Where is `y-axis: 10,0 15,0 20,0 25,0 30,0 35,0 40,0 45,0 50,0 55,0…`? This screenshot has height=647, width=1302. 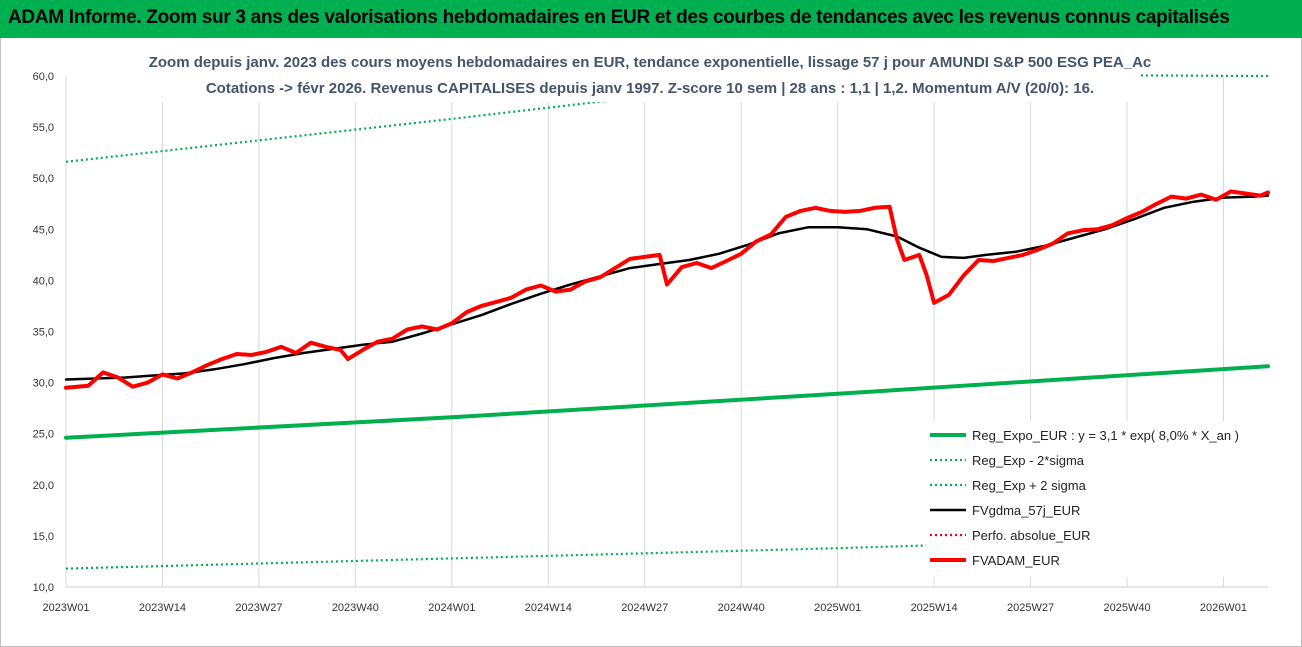
y-axis: 10,0 15,0 20,0 25,0 30,0 35,0 40,0 45,0 50,0 55,0… is located at coordinates (43, 332).